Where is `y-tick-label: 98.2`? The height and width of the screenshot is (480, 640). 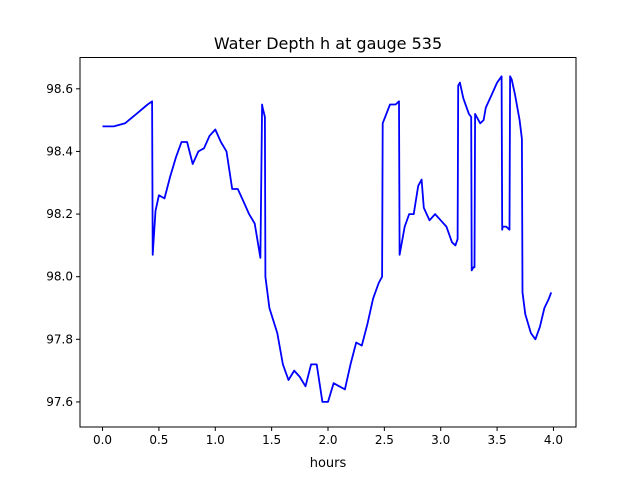
y-tick-label: 98.2 is located at coordinates (59, 214).